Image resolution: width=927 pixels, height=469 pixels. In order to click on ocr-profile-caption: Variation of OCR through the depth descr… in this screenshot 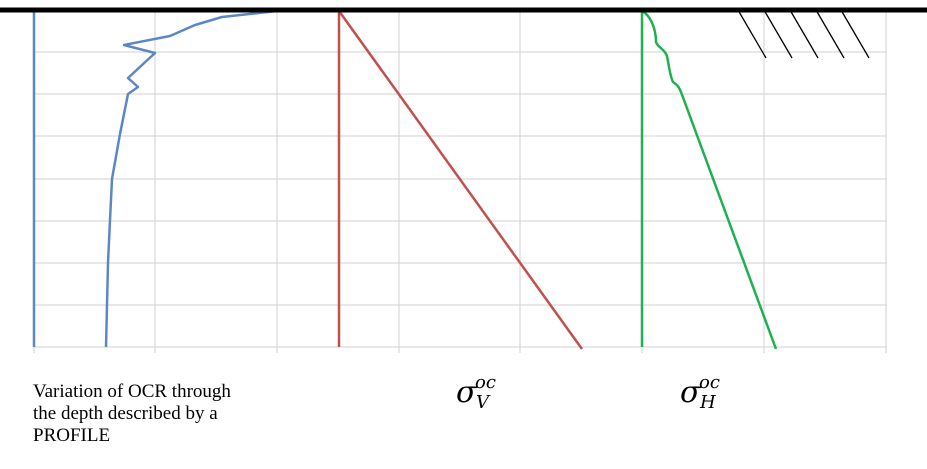, I will do `click(132, 413)`.